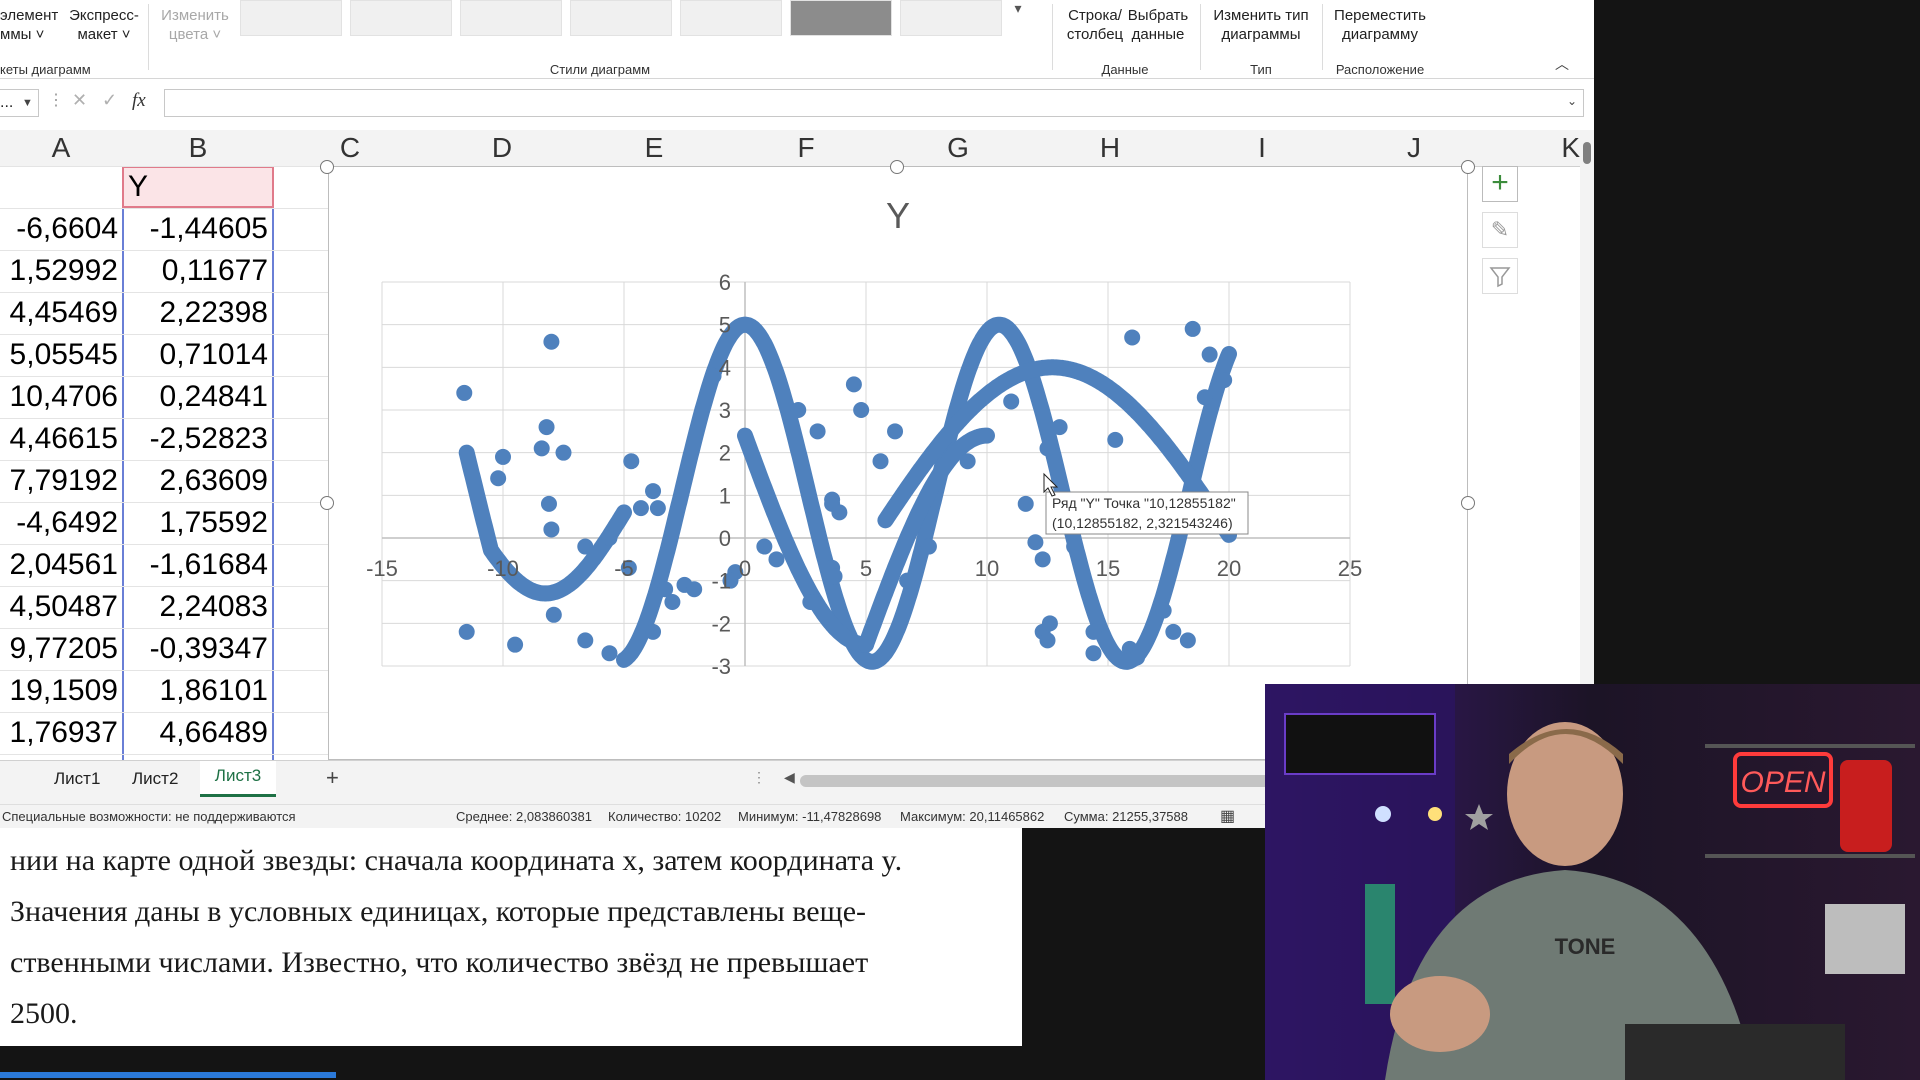 This screenshot has width=1920, height=1080. I want to click on cell-b5: 0,71014, so click(213, 354).